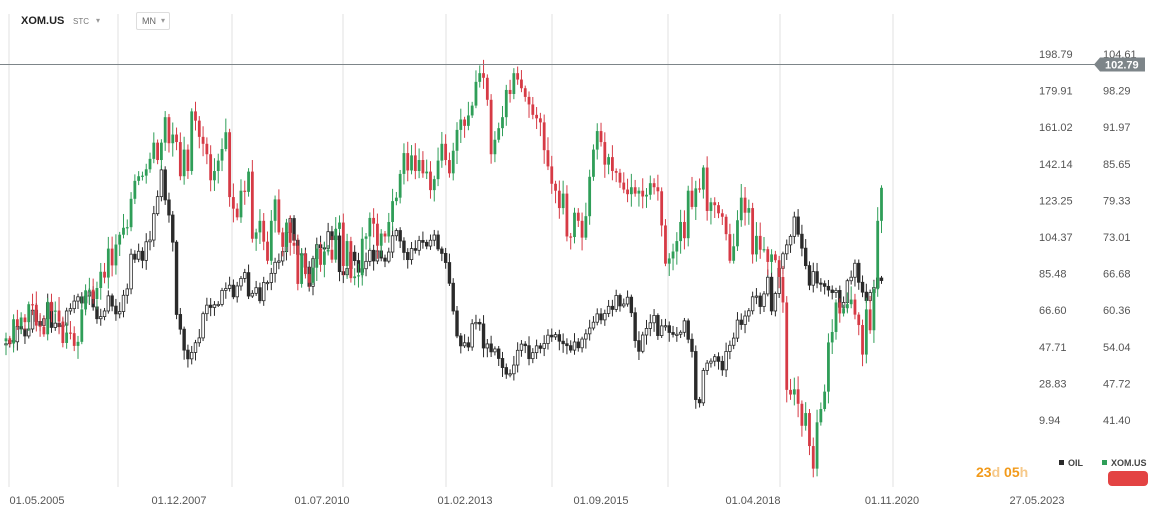 Image resolution: width=1163 pixels, height=518 pixels. What do you see at coordinates (1128, 478) in the screenshot?
I see `alert-badge` at bounding box center [1128, 478].